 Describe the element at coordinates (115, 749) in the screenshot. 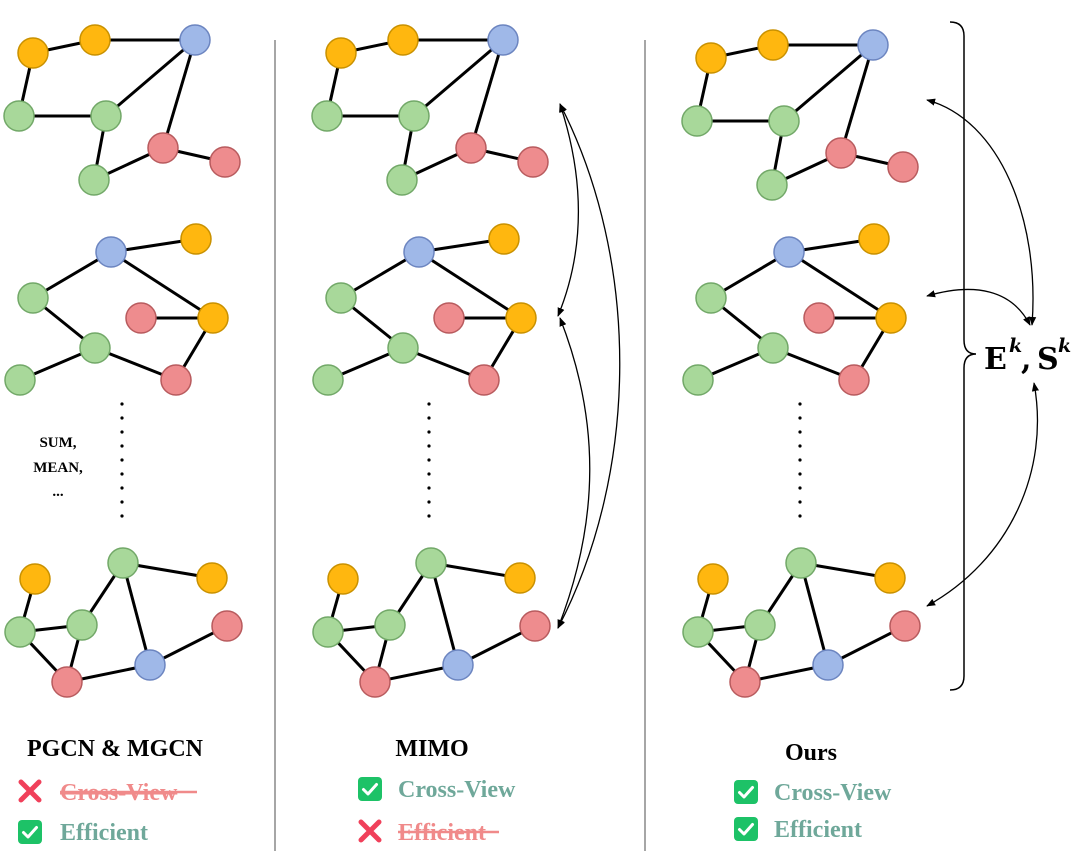

I see `panel-title: PGCN & MGCN` at that location.